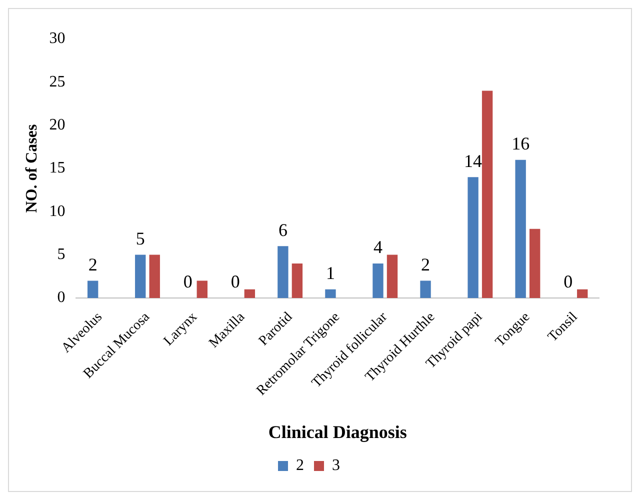 The width and height of the screenshot is (642, 502). I want to click on y-tick-label: 25, so click(57, 81).